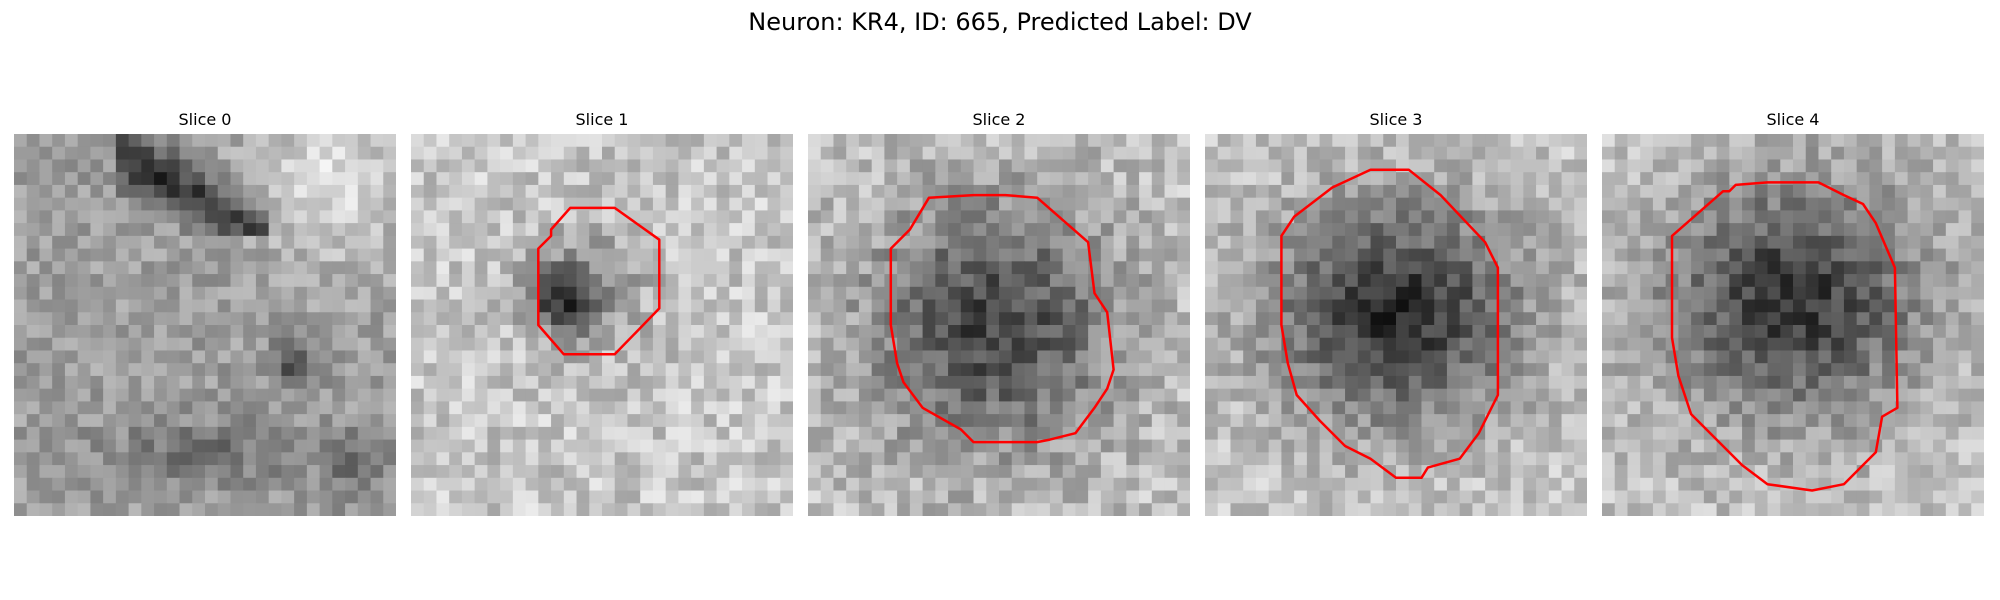 The image size is (2000, 600). I want to click on slice-image, so click(999, 325).